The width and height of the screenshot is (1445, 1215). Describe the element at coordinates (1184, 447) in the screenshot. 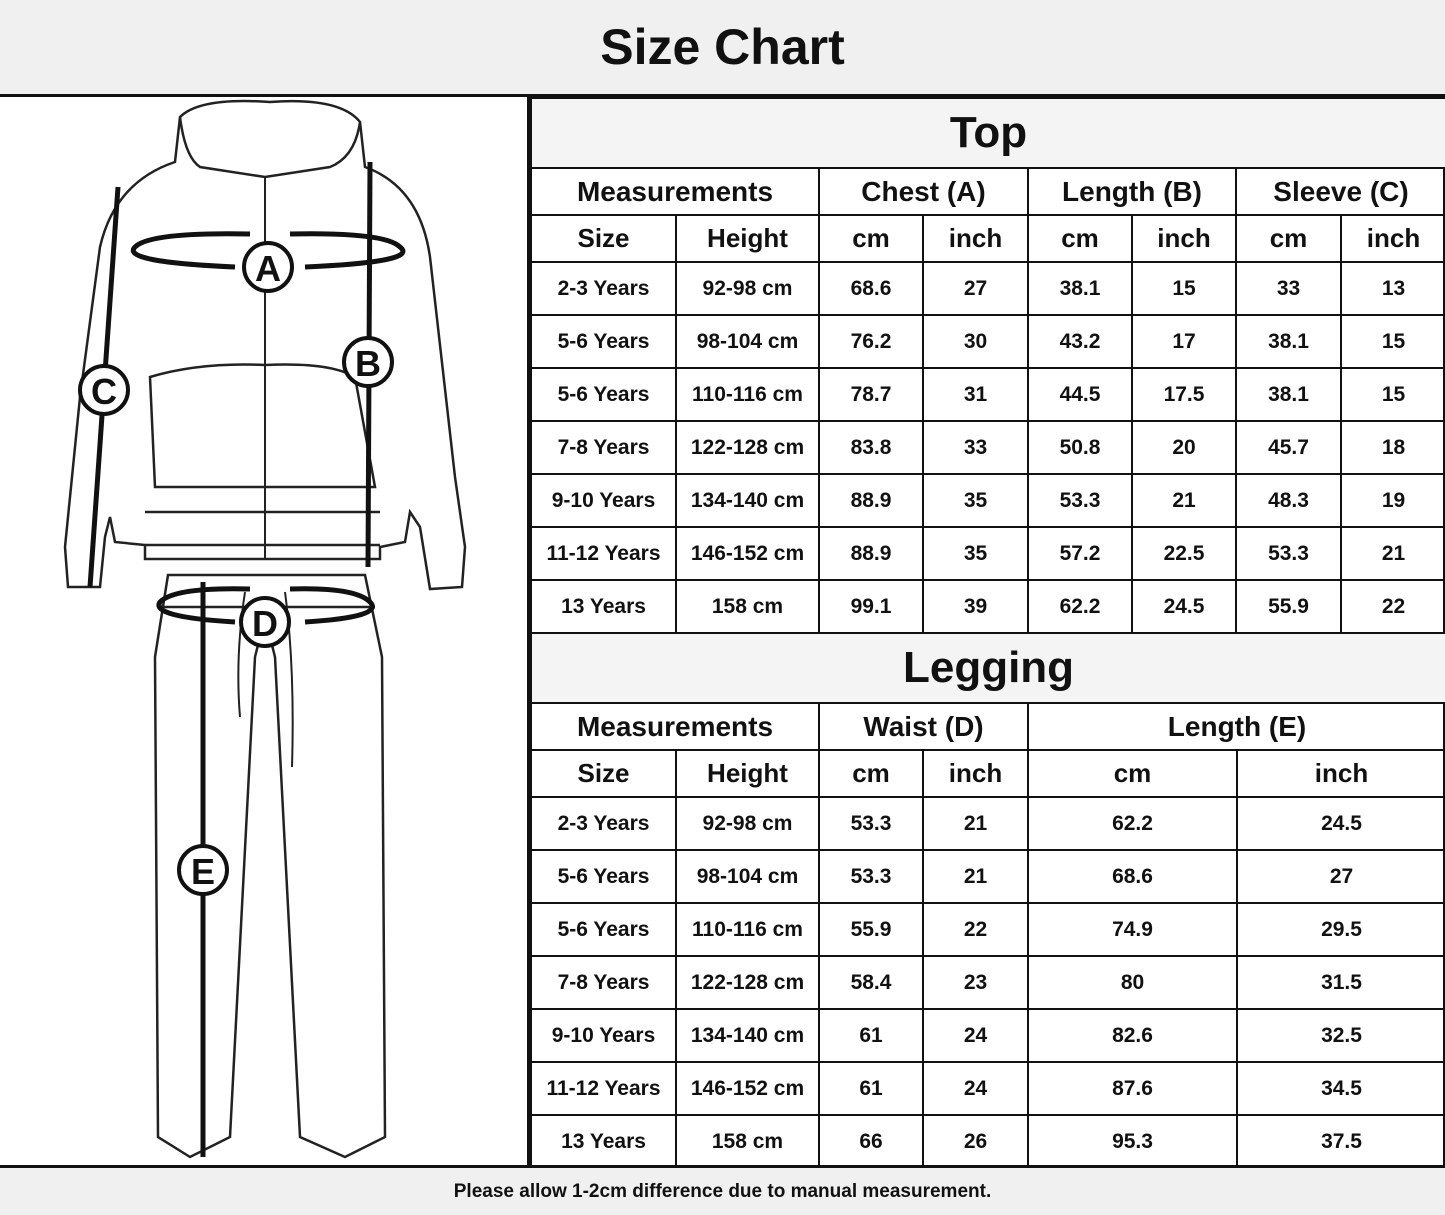

I see `table-cell: 20` at that location.